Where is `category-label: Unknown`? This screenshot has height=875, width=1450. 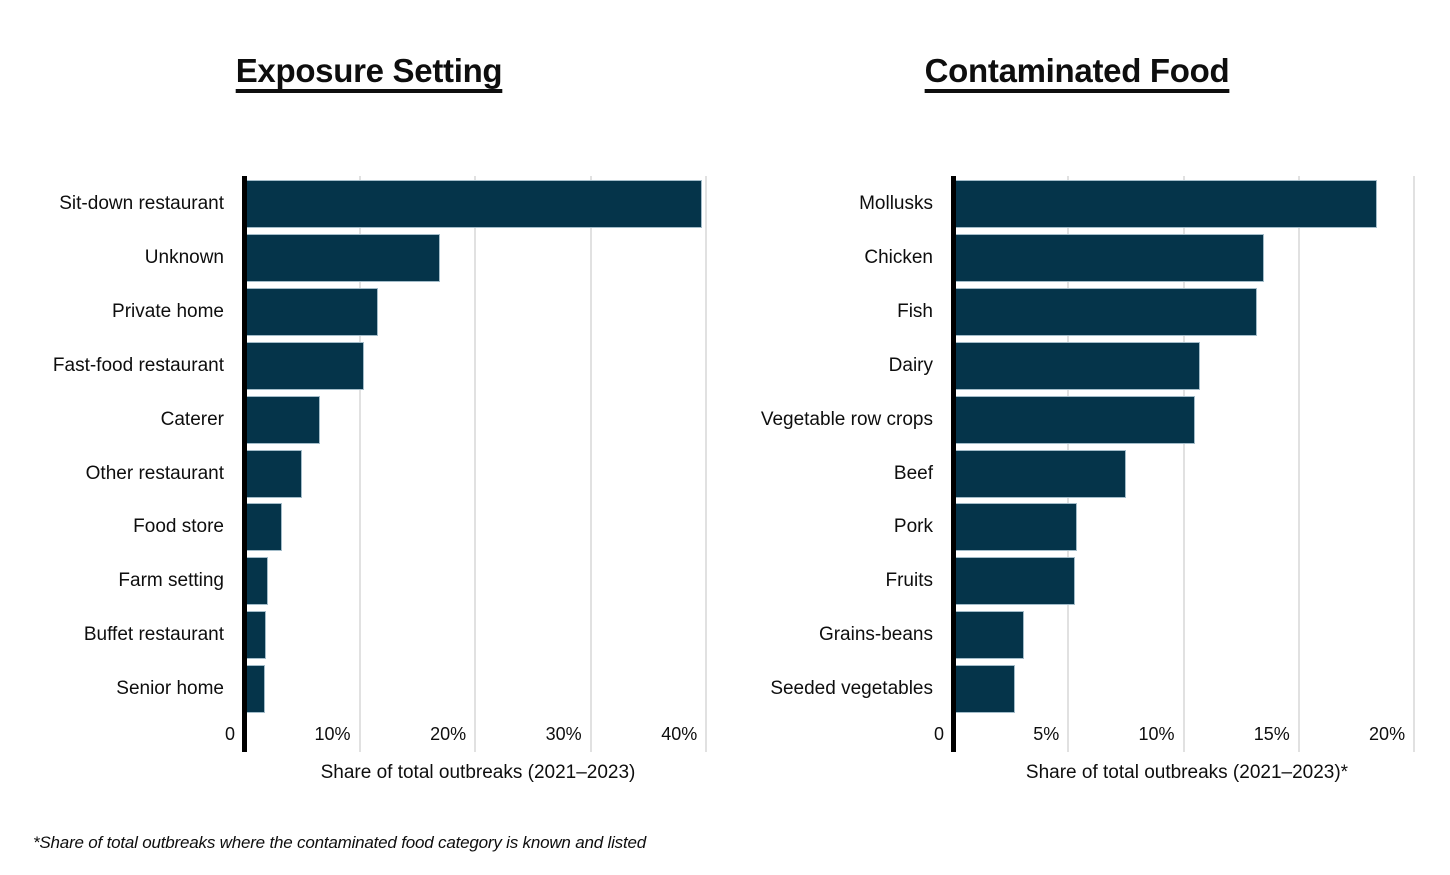 category-label: Unknown is located at coordinates (184, 257).